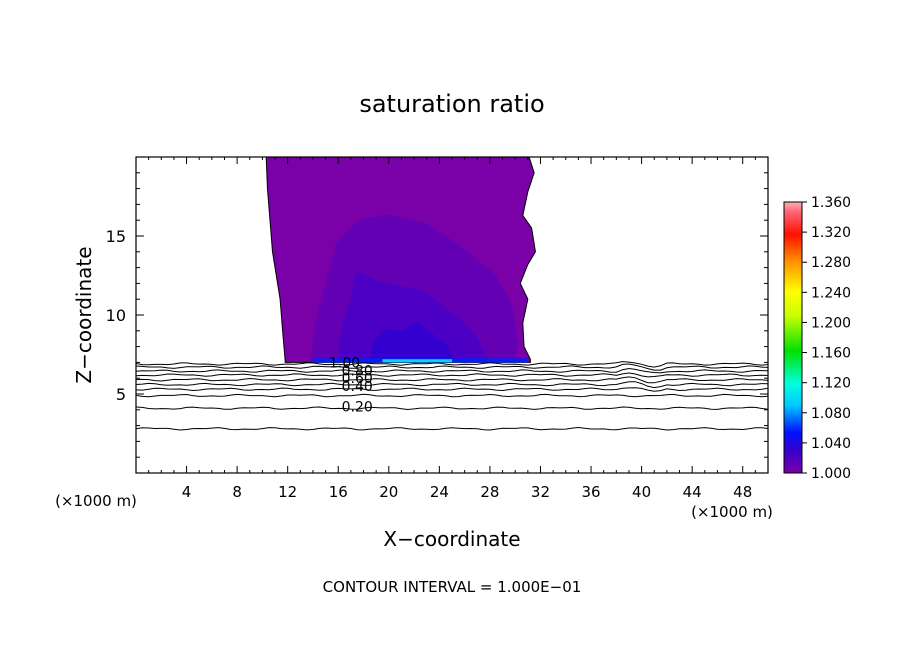 The height and width of the screenshot is (654, 904). Describe the element at coordinates (116, 315) in the screenshot. I see `y-tick-label: 10` at that location.